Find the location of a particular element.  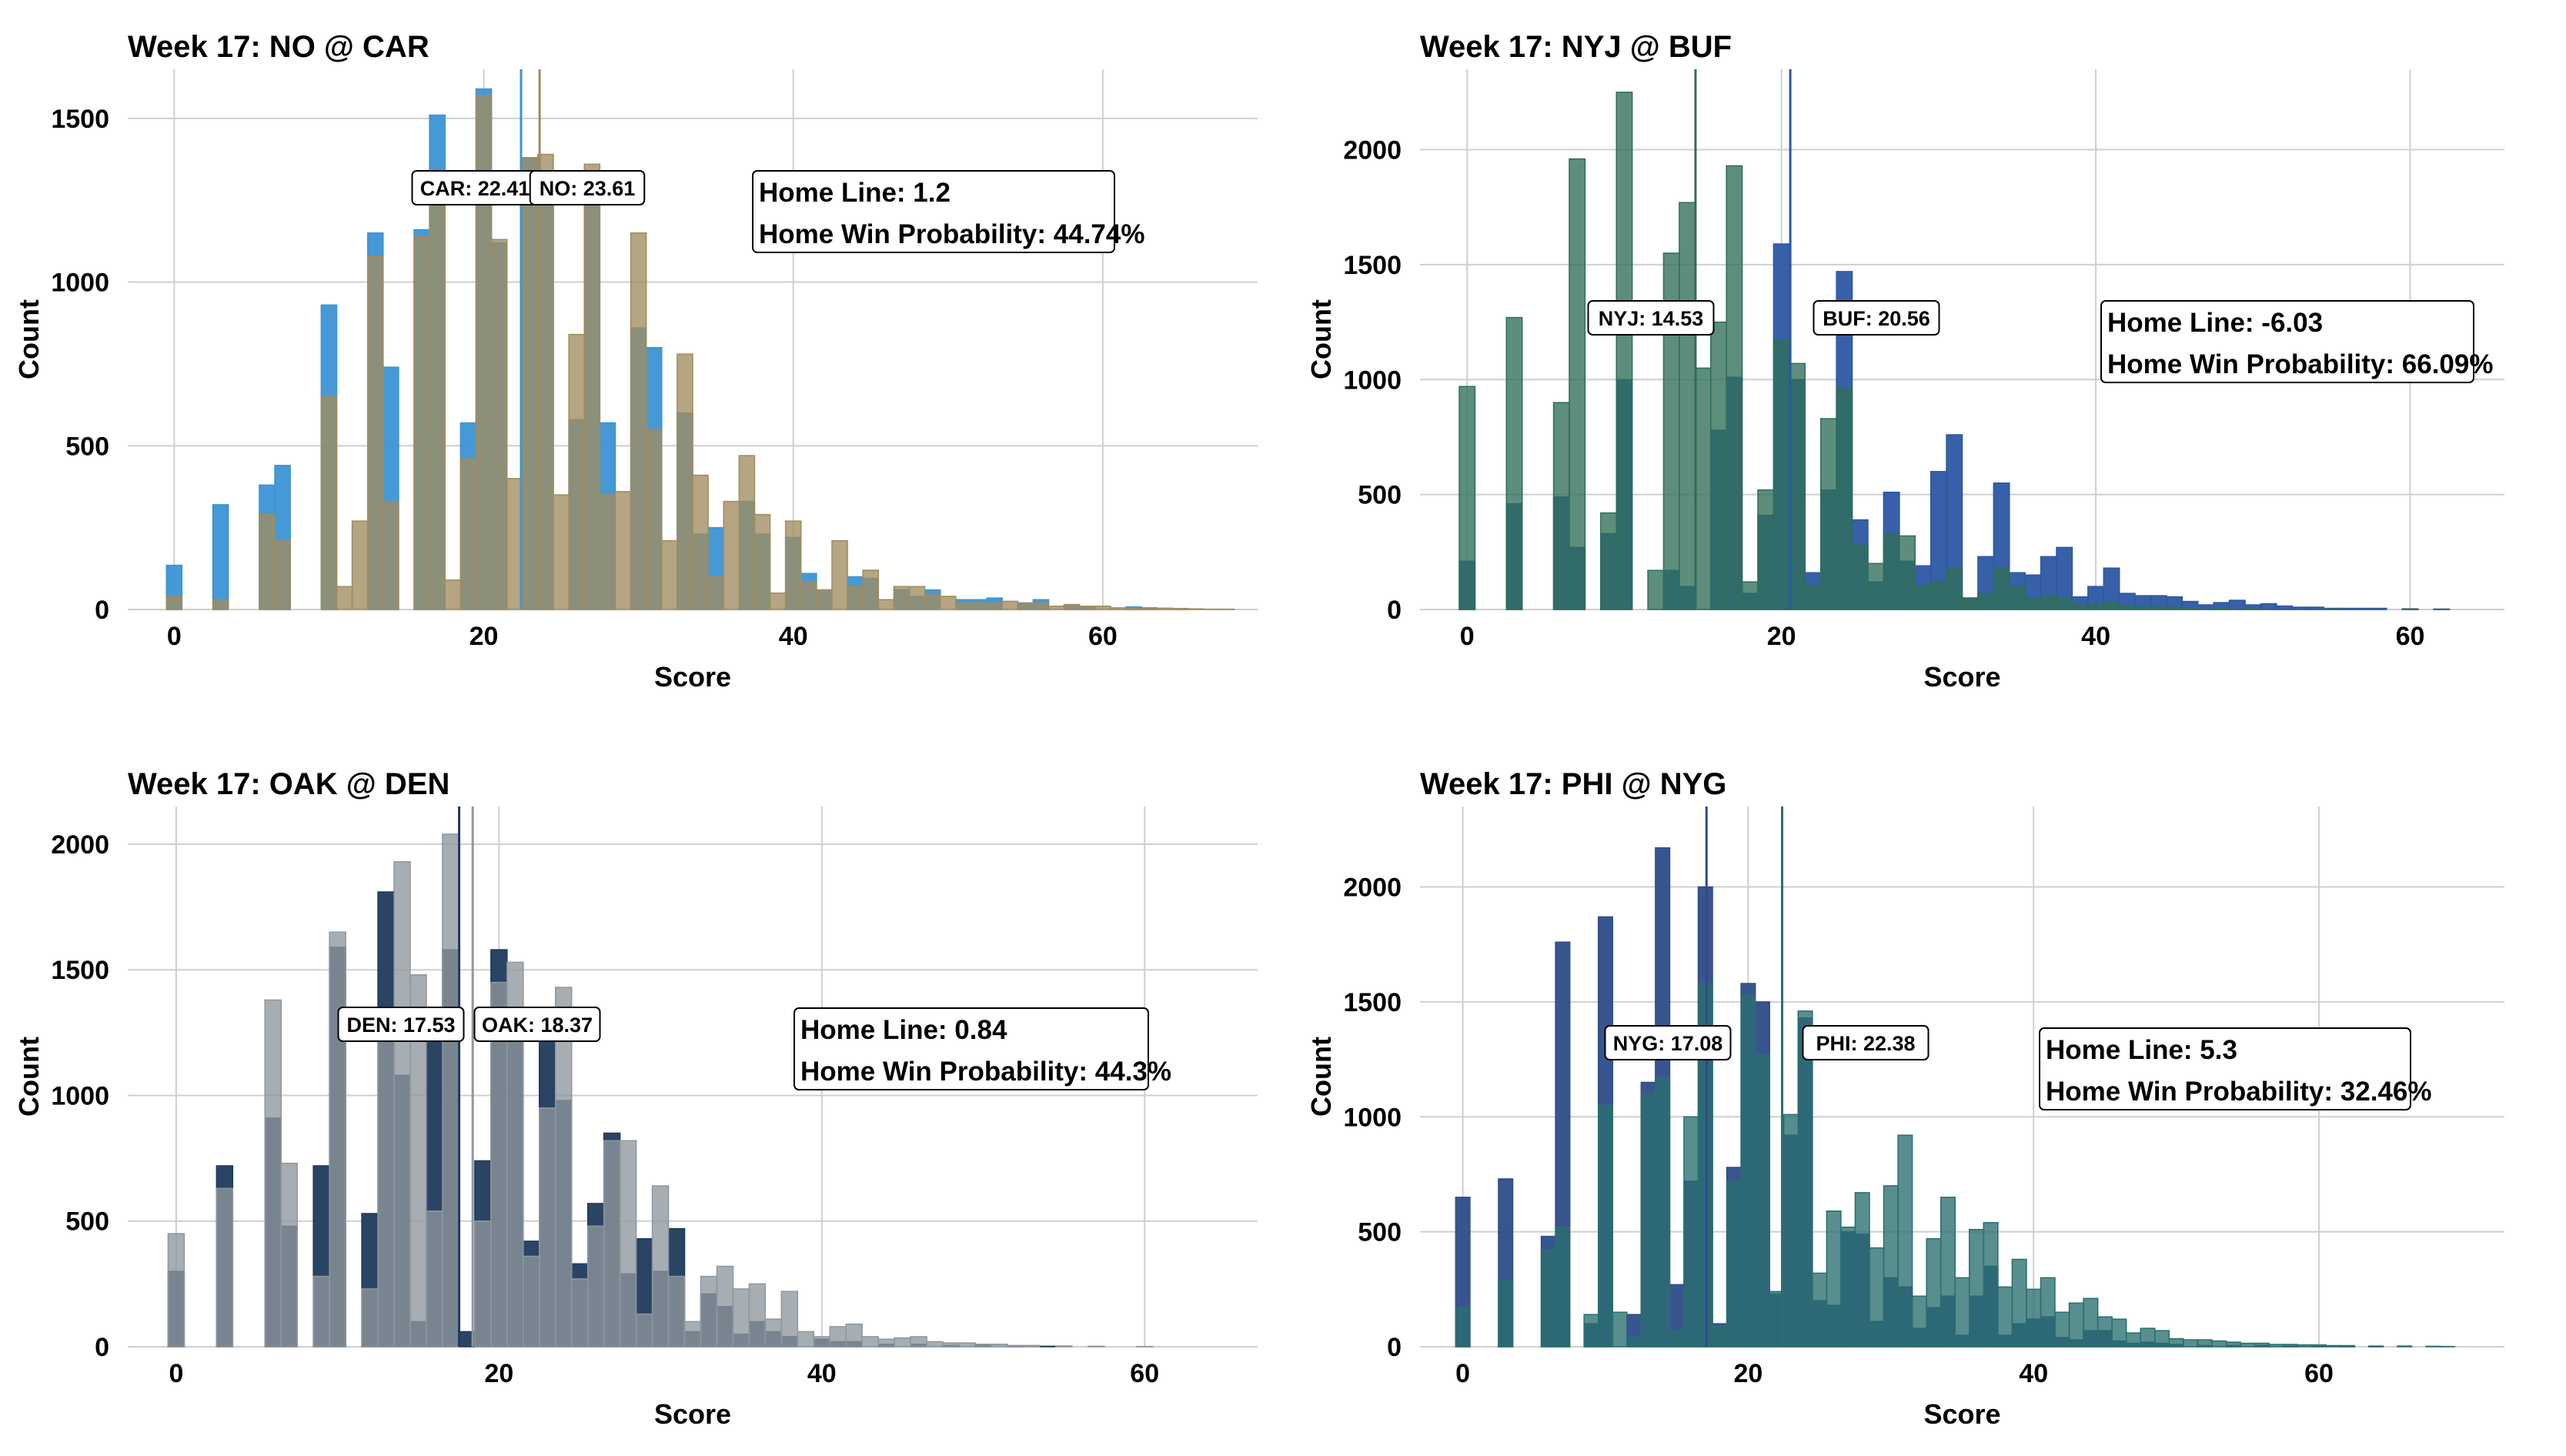

home-line-text: Home Line: -6.03 is located at coordinates (2215, 323).